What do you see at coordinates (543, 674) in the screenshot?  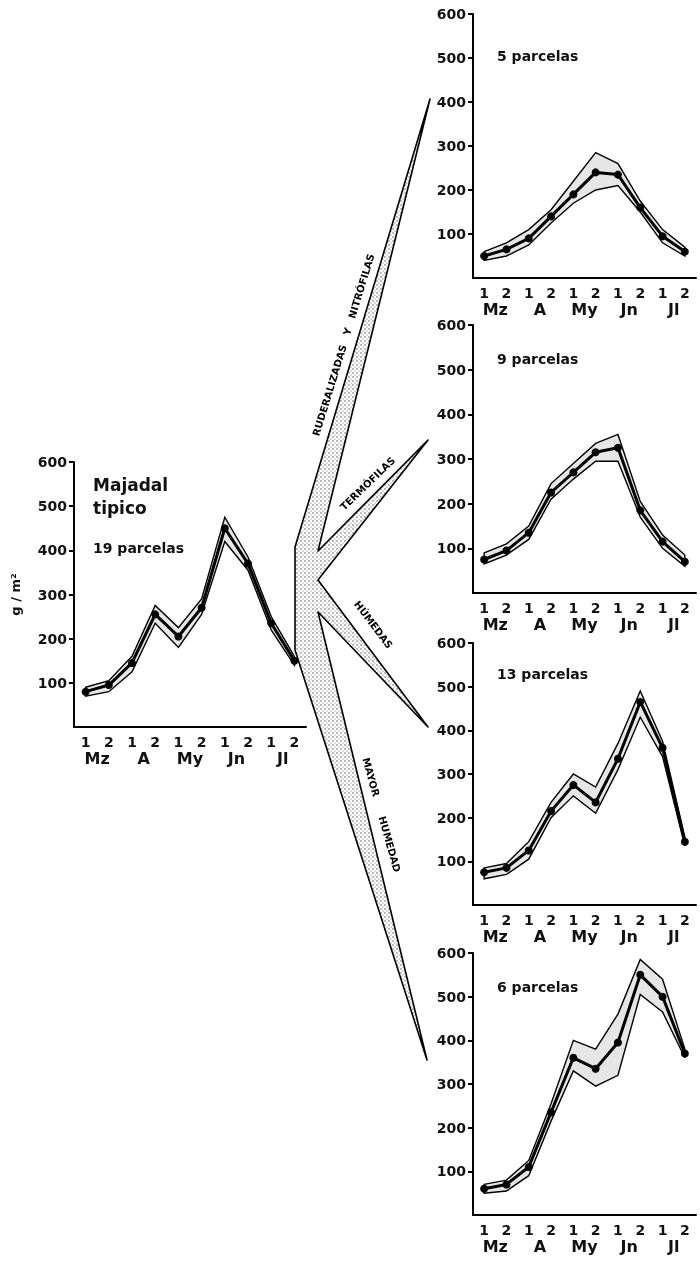 I see `text: 13 parcelas` at bounding box center [543, 674].